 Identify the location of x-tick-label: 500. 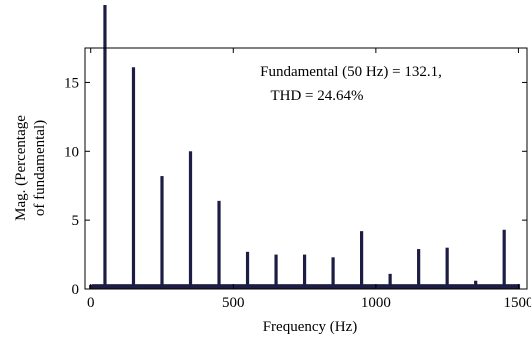
(233, 303).